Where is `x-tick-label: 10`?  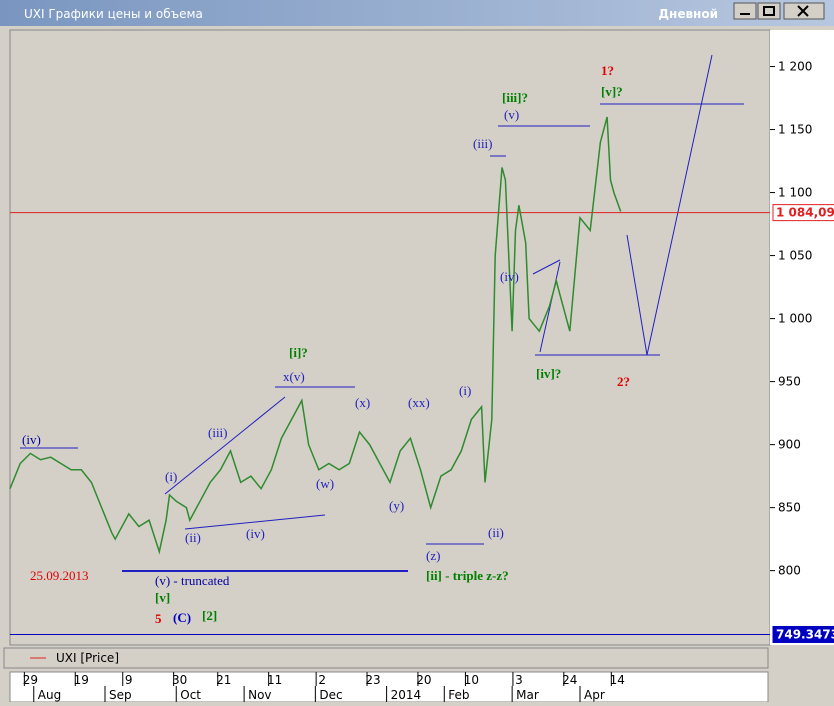 x-tick-label: 10 is located at coordinates (471, 680).